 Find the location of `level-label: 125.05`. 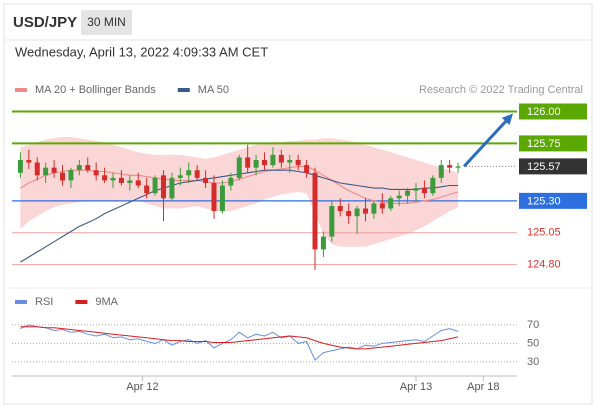

level-label: 125.05 is located at coordinates (544, 233).